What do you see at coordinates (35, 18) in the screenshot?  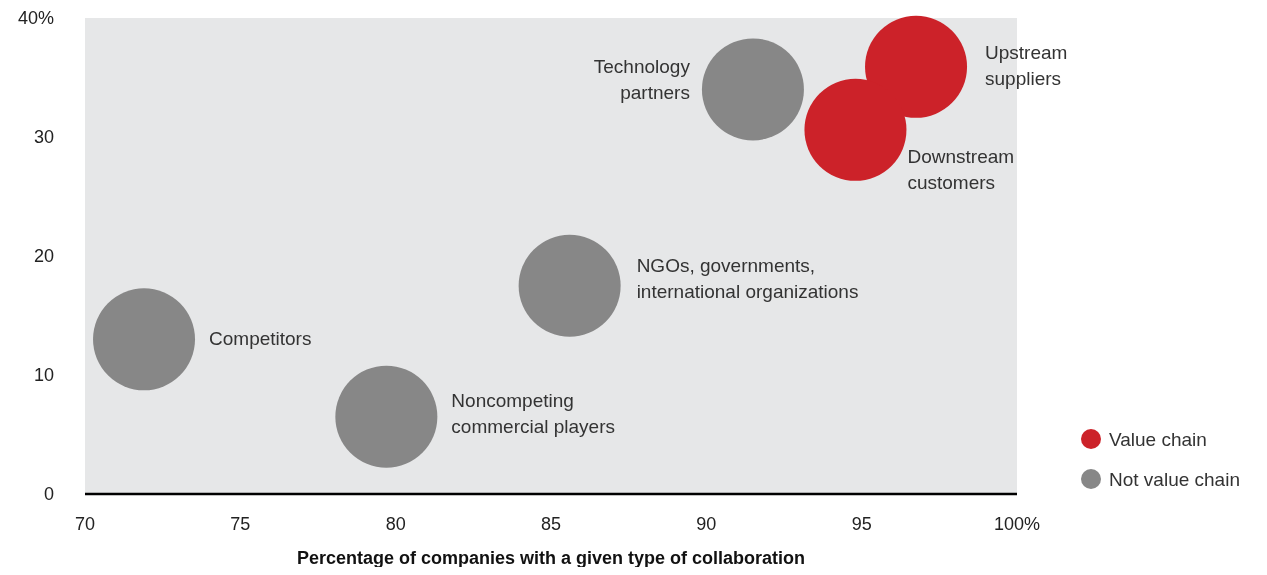 I see `y-tick-label: 40%` at bounding box center [35, 18].